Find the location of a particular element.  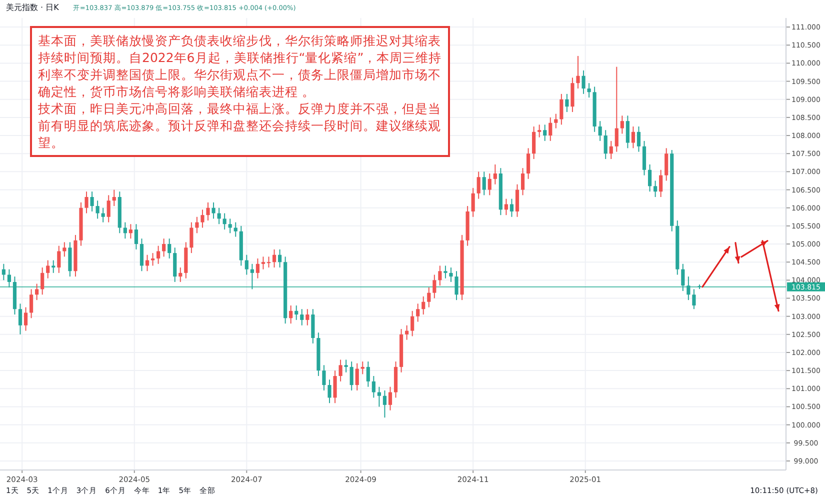

annotation: 技术面，昨日美元冲高回落，最终中福上涨。反弹力度并不强，但是当前有明显的筑底迹象。预计反弹和盘整还会持续一段时间。建议继续观望。 is located at coordinates (240, 125).